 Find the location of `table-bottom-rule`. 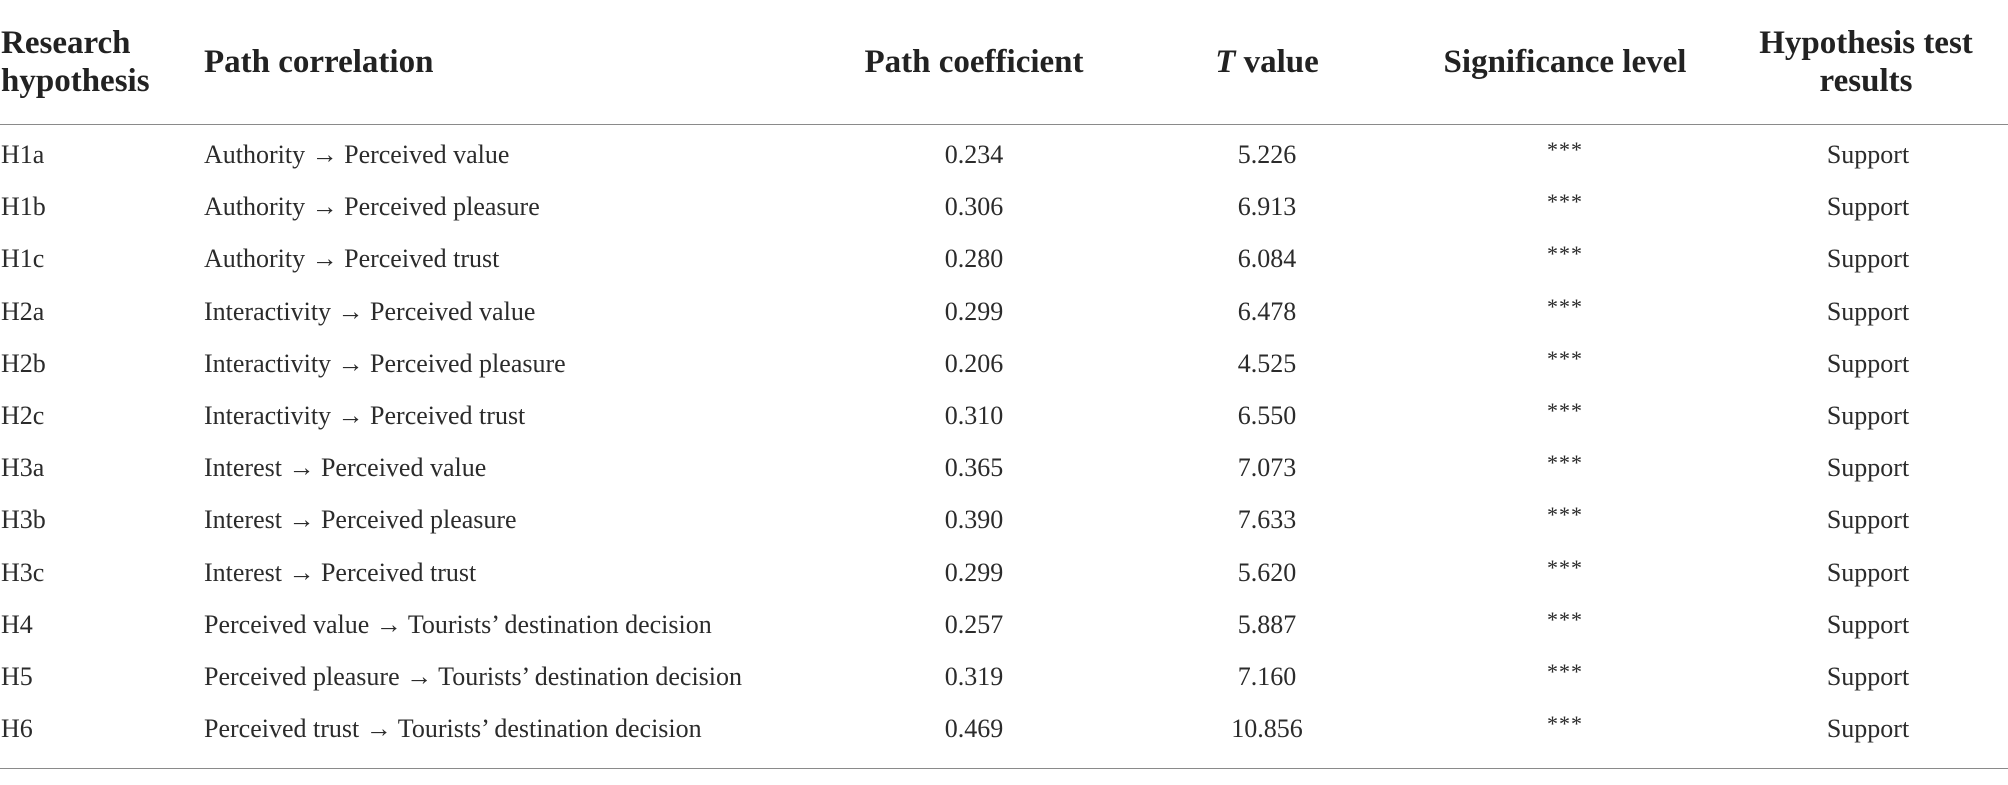

table-bottom-rule is located at coordinates (1004, 768).